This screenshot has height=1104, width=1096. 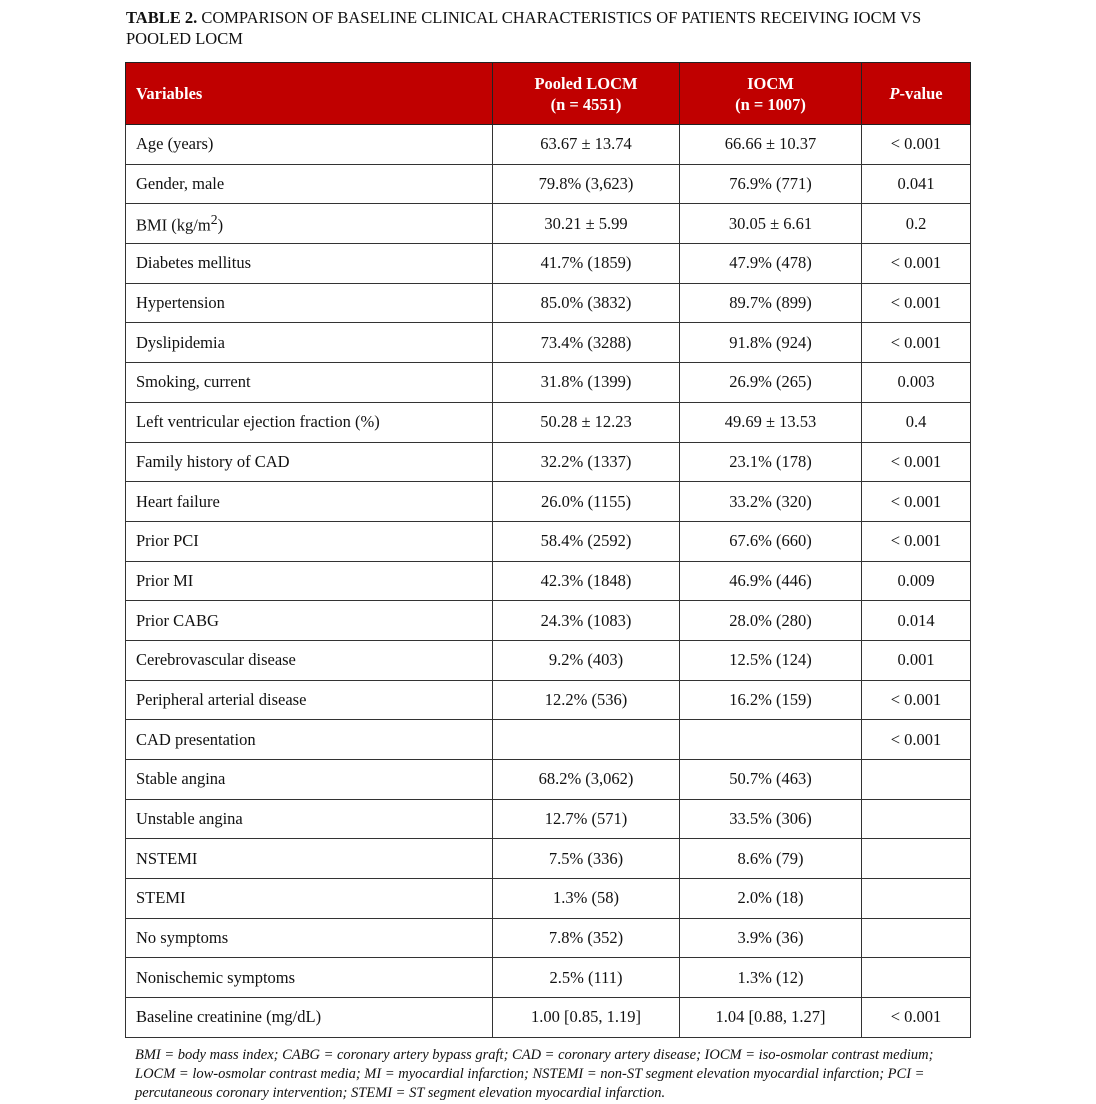 I want to click on cell-variable: Prior CABG, so click(x=309, y=620).